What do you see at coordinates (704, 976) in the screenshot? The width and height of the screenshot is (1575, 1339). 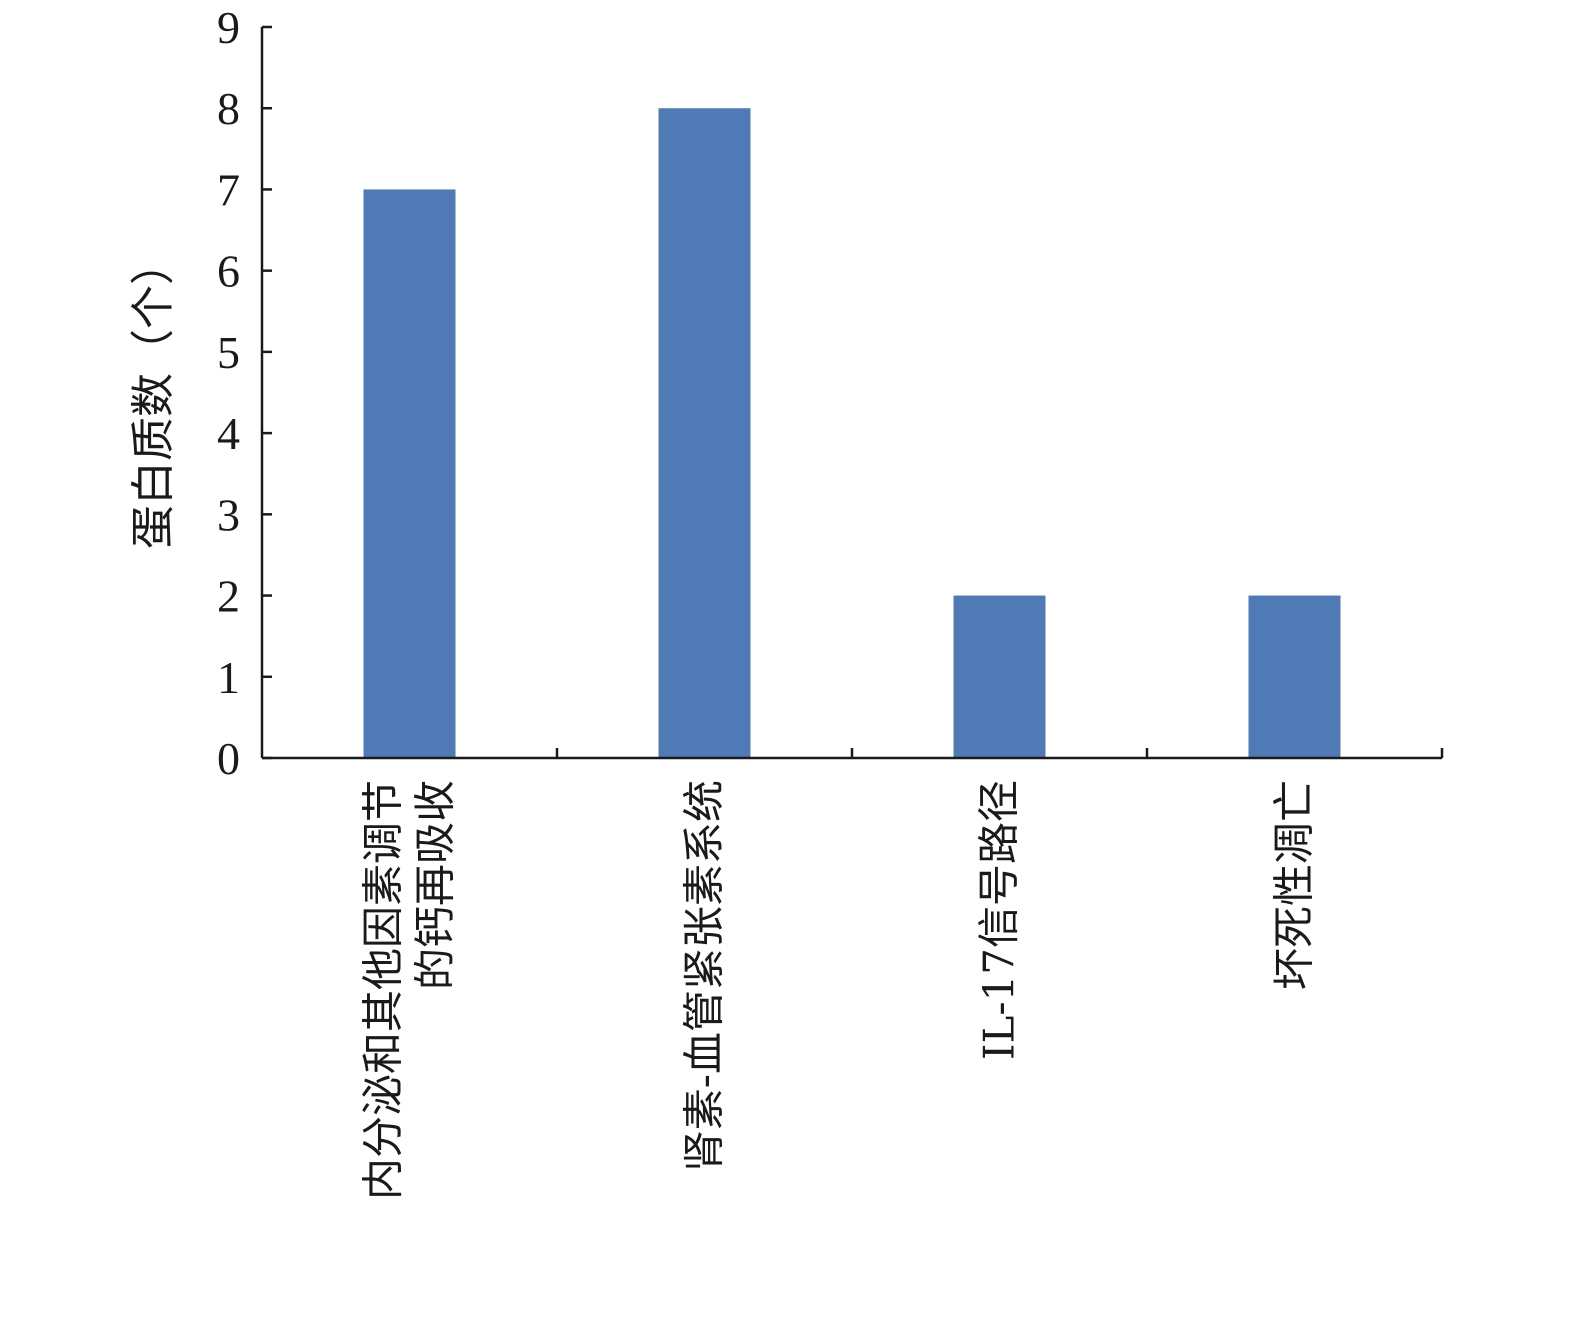 I see `category-label: 肾素-血管紧张素系统` at bounding box center [704, 976].